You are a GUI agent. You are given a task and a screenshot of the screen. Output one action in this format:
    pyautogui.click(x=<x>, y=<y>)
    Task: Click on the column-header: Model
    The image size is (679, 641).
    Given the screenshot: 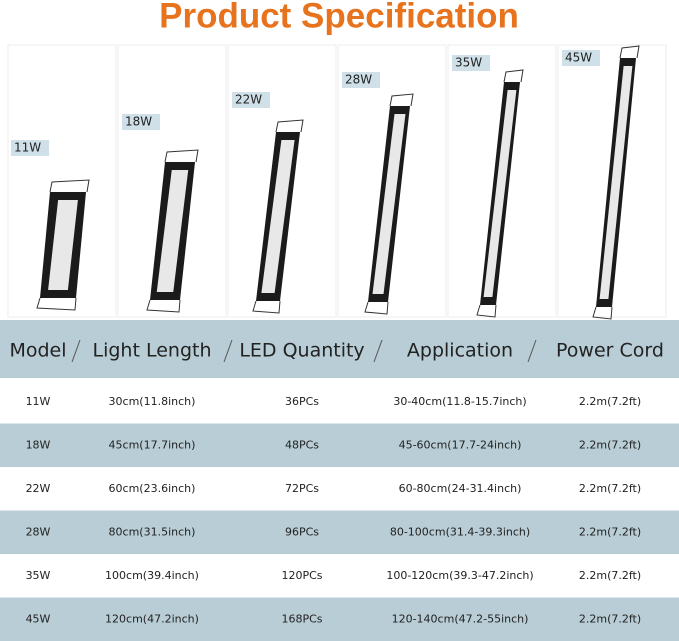 What is the action you would take?
    pyautogui.click(x=37, y=351)
    